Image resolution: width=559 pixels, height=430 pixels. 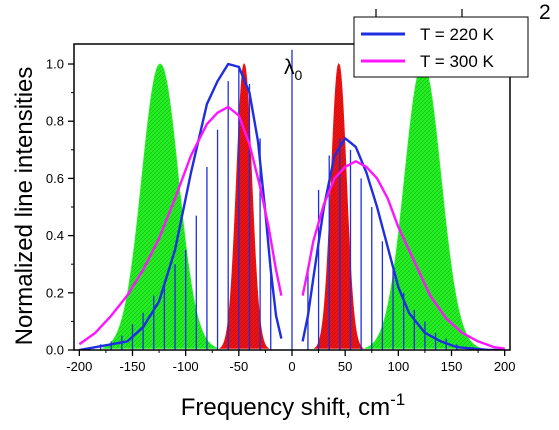 I want to click on y-tick-label-0: 0.0, so click(x=55, y=350).